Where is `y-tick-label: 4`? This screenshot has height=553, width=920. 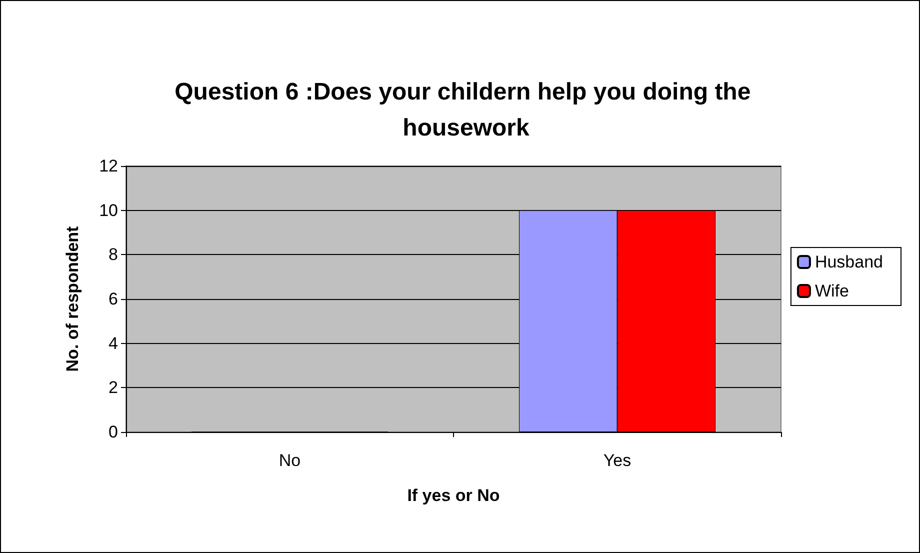
y-tick-label: 4 is located at coordinates (113, 343).